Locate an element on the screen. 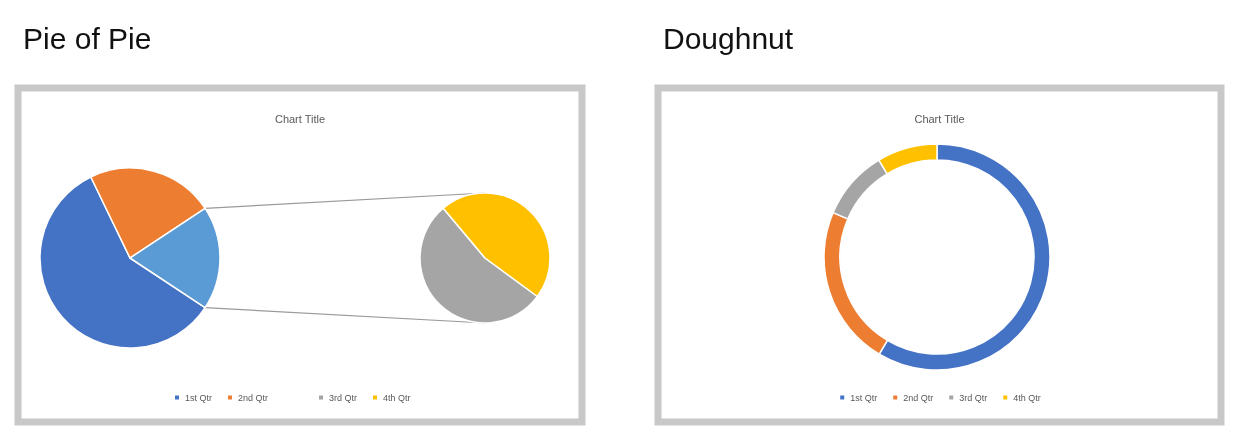 The image size is (1239, 444). chart-title: Doughnut is located at coordinates (728, 38).